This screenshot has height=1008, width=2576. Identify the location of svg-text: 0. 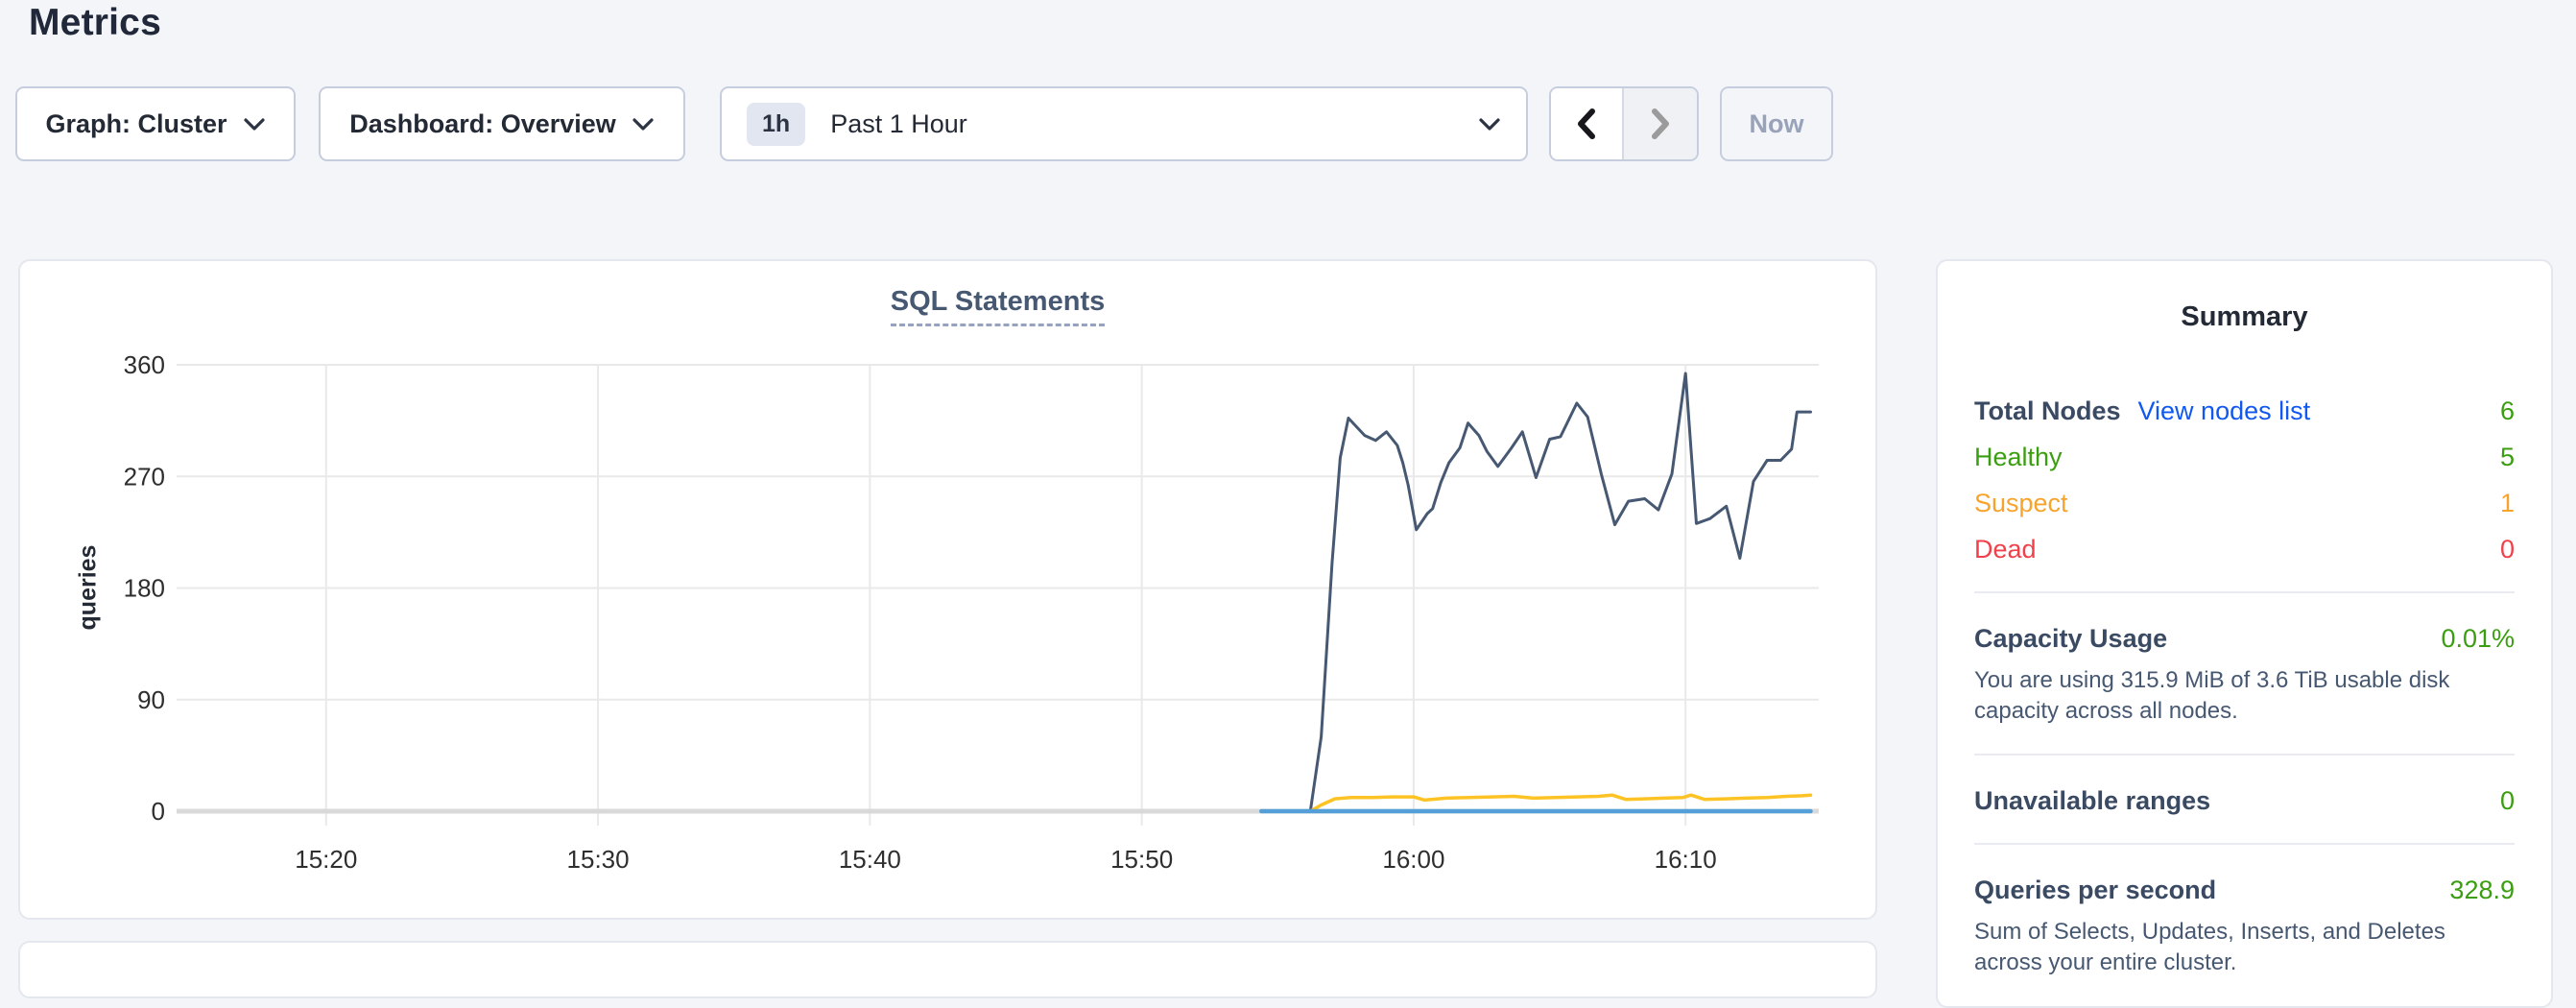
(158, 812).